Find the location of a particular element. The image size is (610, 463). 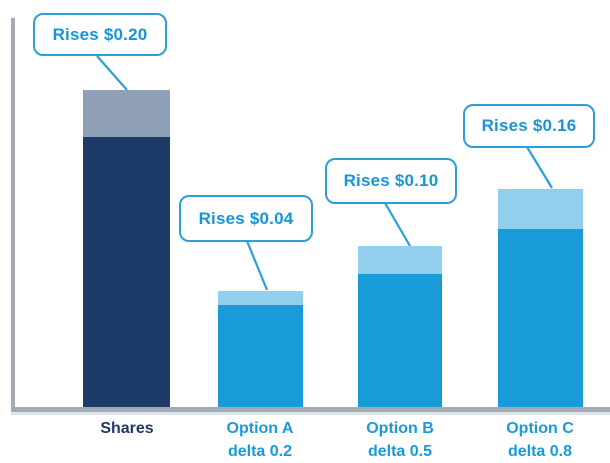

category-label-shares: Shares is located at coordinates (127, 428).